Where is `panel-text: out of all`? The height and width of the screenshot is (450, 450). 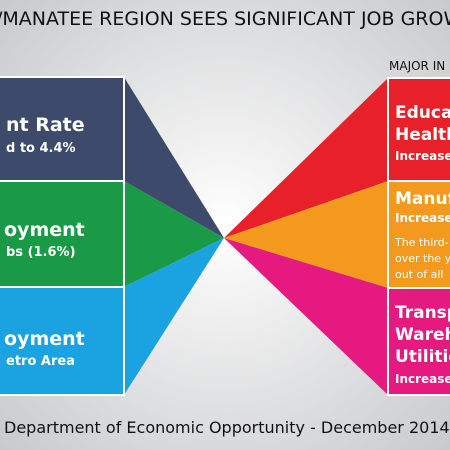 panel-text: out of all is located at coordinates (419, 274).